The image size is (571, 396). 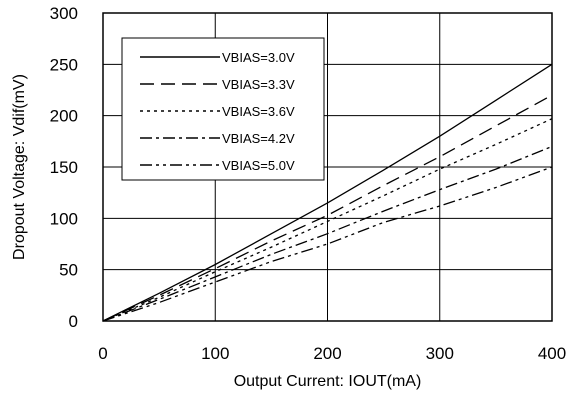 I want to click on x-tick-label: 400, so click(x=552, y=353).